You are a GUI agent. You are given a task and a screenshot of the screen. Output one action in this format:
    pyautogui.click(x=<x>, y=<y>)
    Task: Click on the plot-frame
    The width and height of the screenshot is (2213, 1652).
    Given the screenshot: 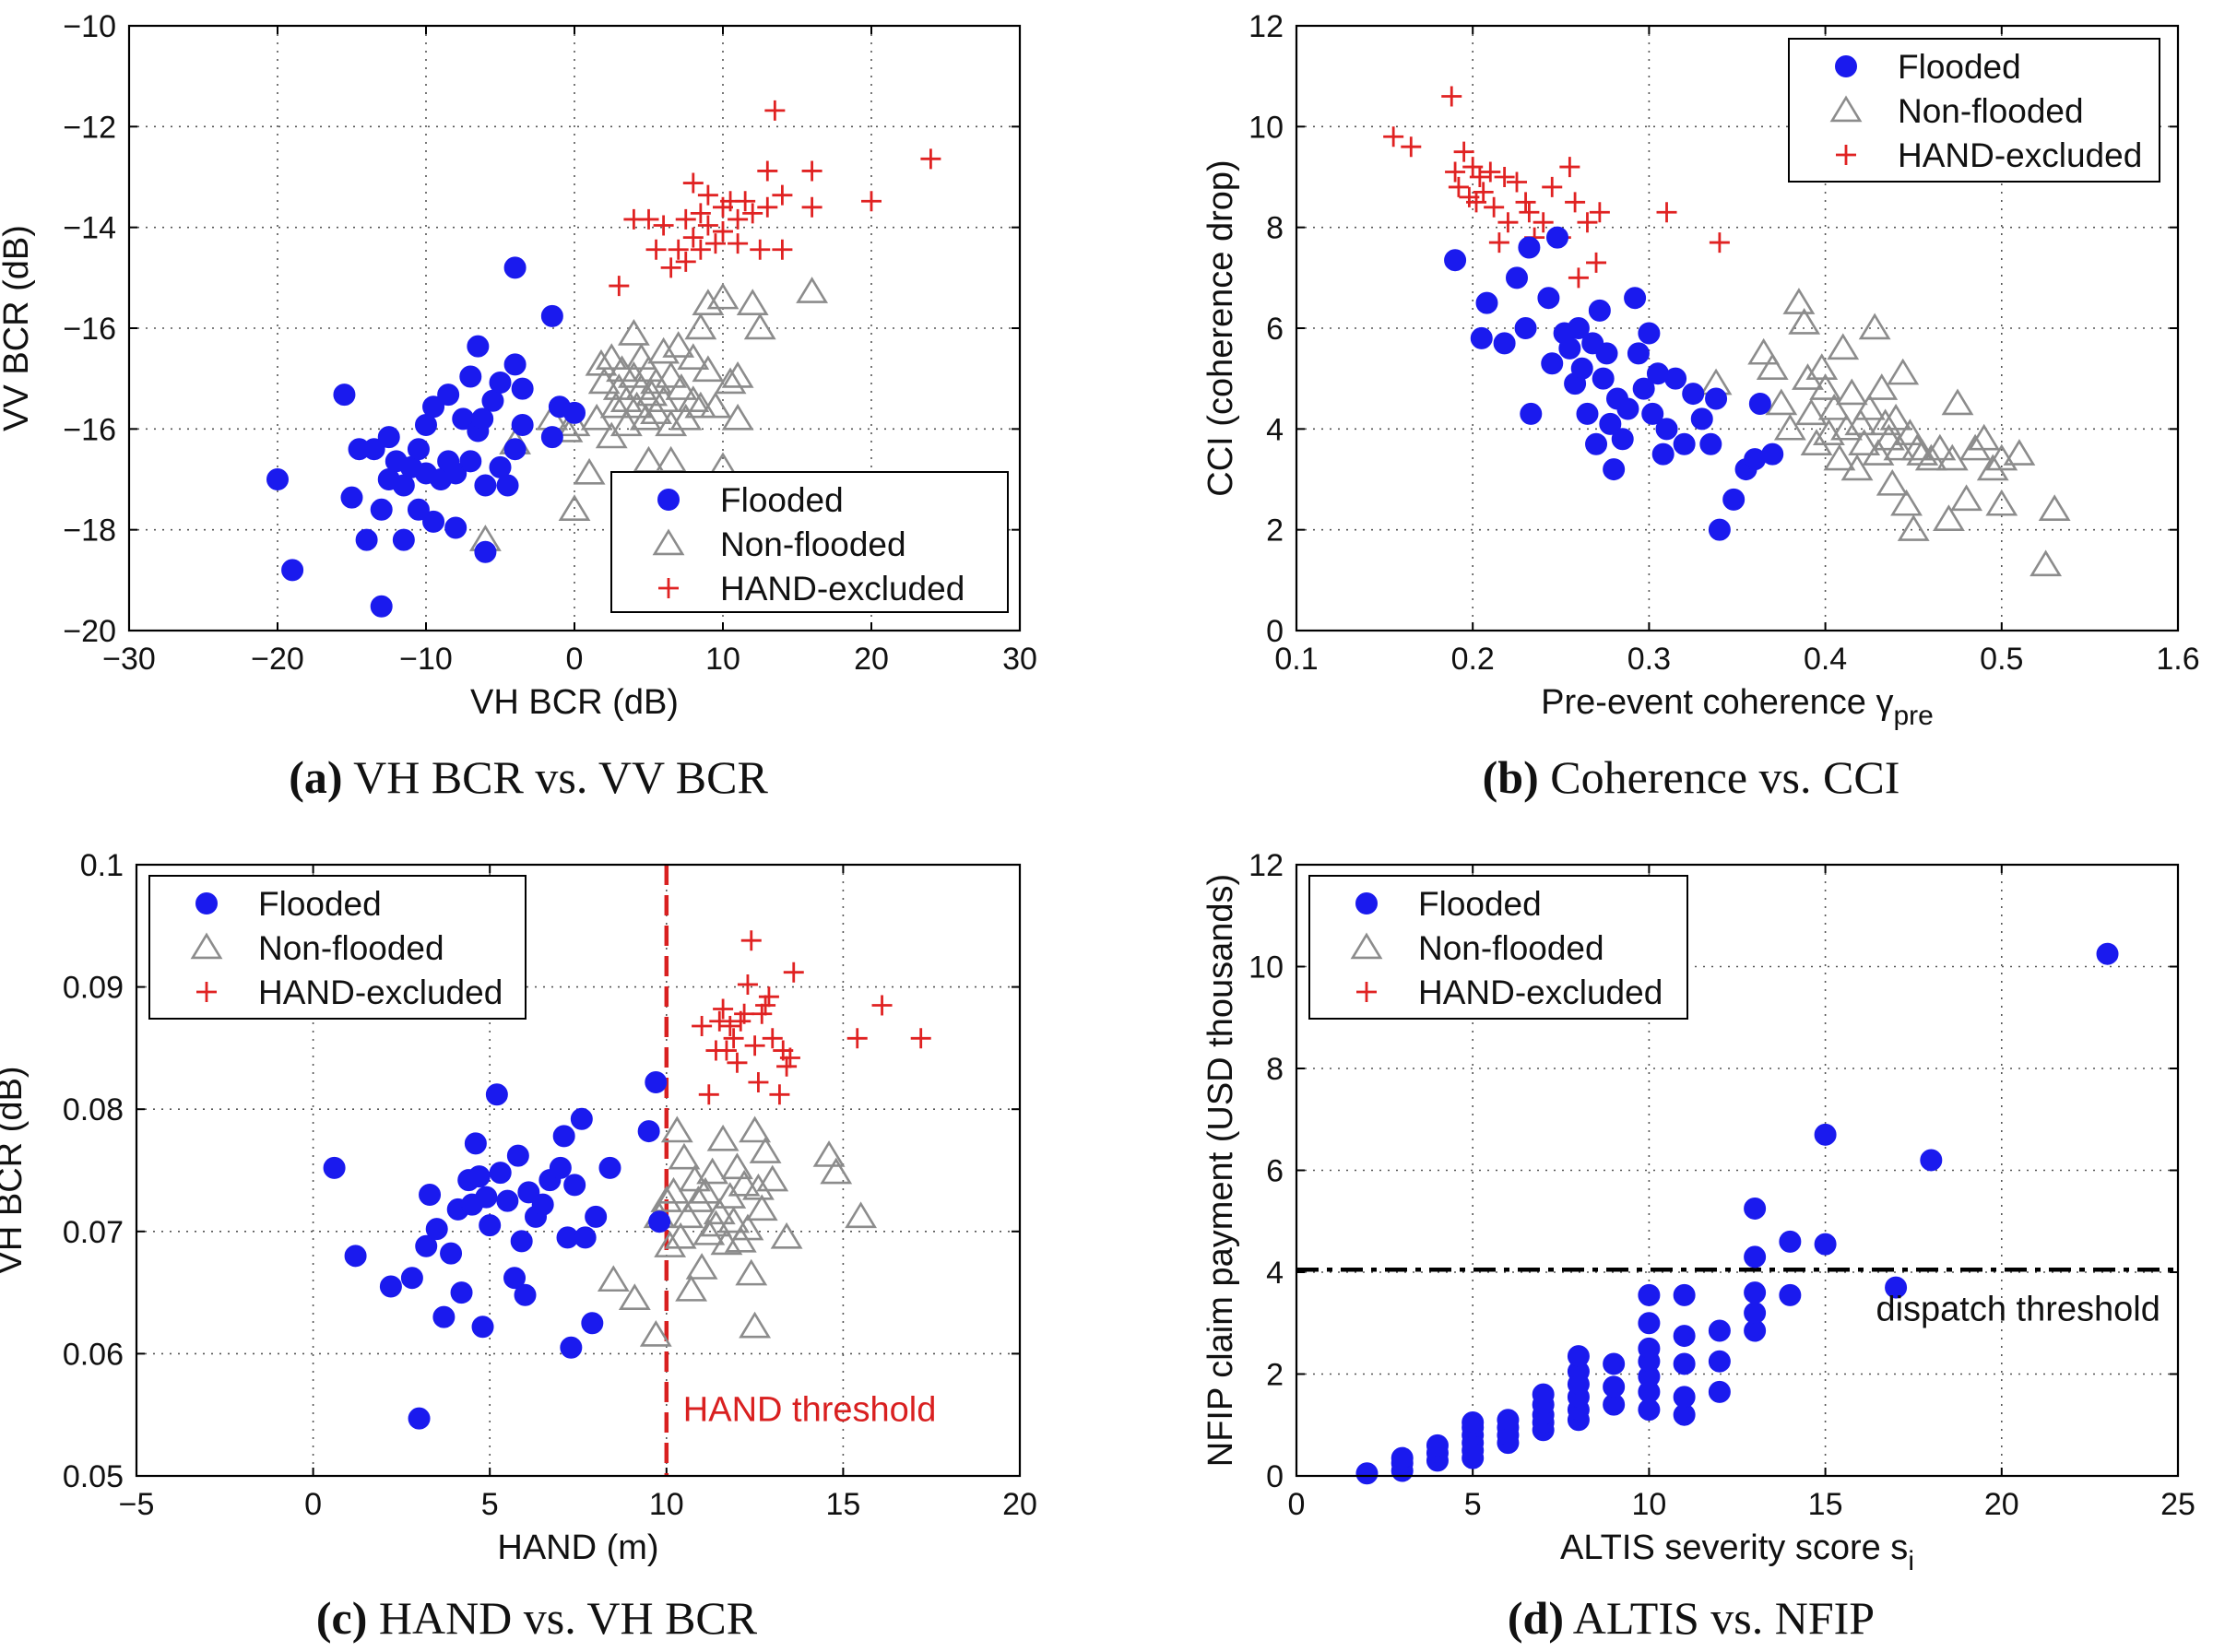 What is the action you would take?
    pyautogui.click(x=574, y=328)
    